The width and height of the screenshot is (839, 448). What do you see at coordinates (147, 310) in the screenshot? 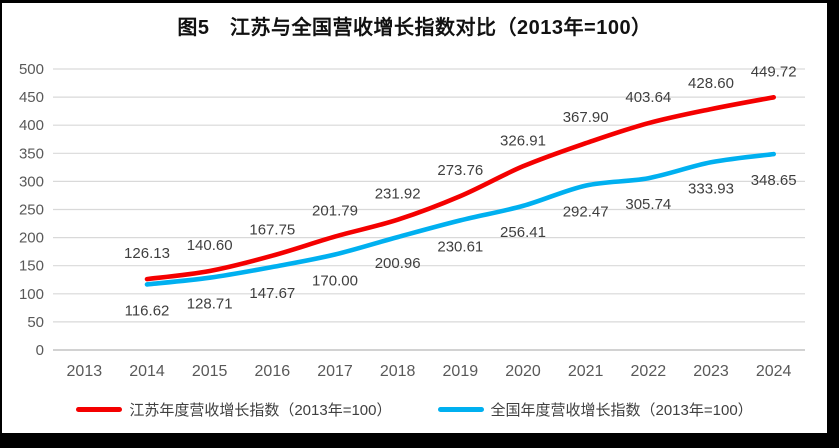
I see `data-label-national: 116.62` at bounding box center [147, 310].